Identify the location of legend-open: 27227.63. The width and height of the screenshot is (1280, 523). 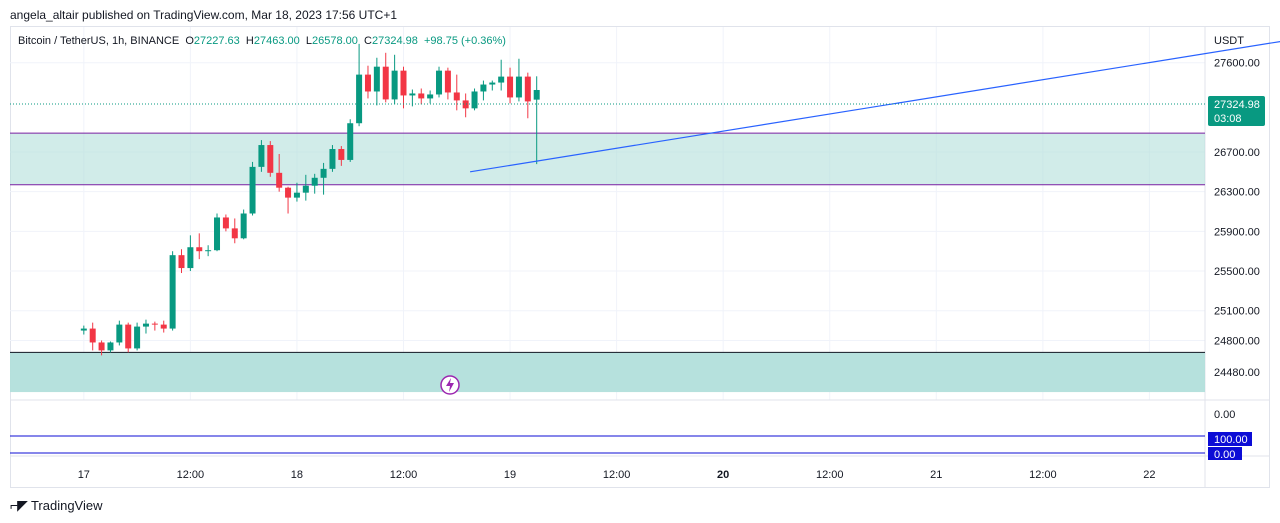
(216, 41).